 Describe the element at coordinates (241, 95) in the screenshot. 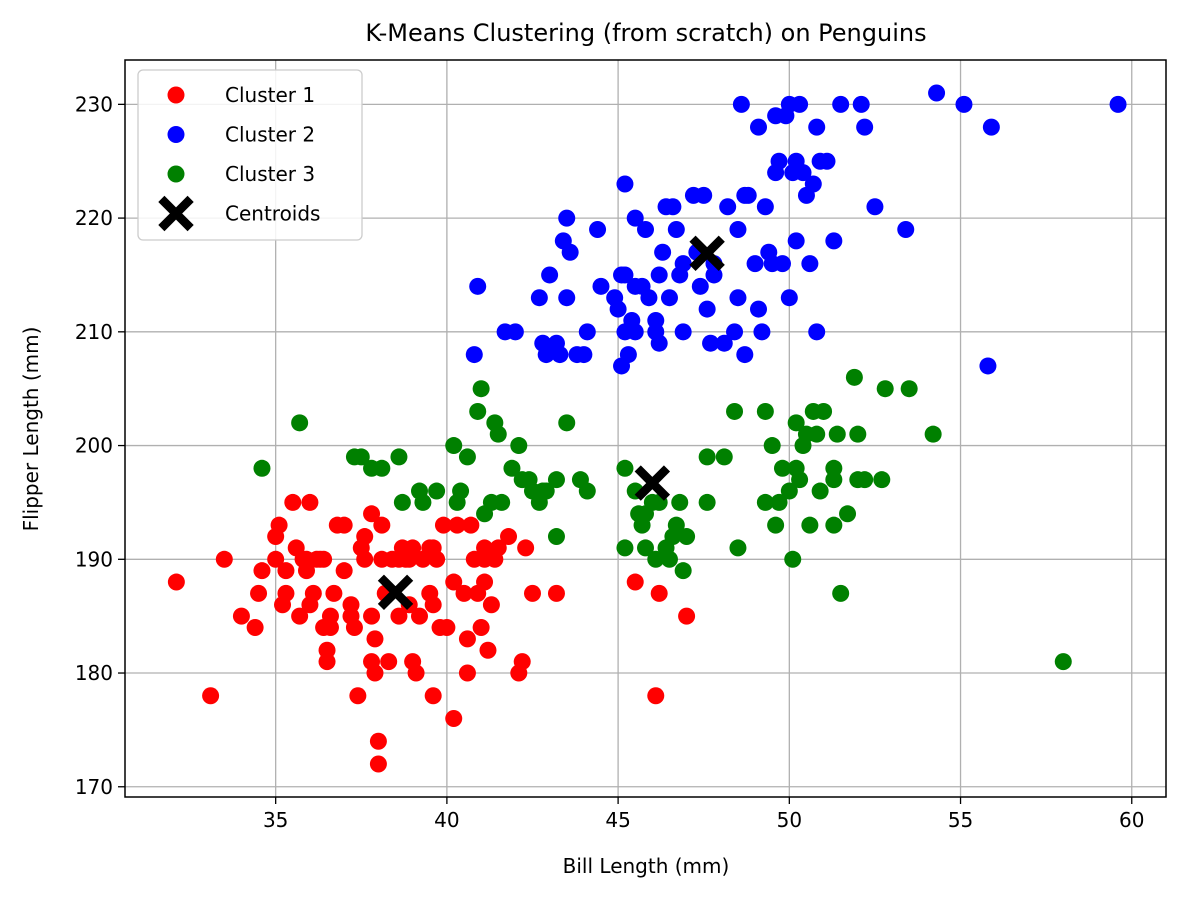

I see `legend-item: Cluster 1` at that location.